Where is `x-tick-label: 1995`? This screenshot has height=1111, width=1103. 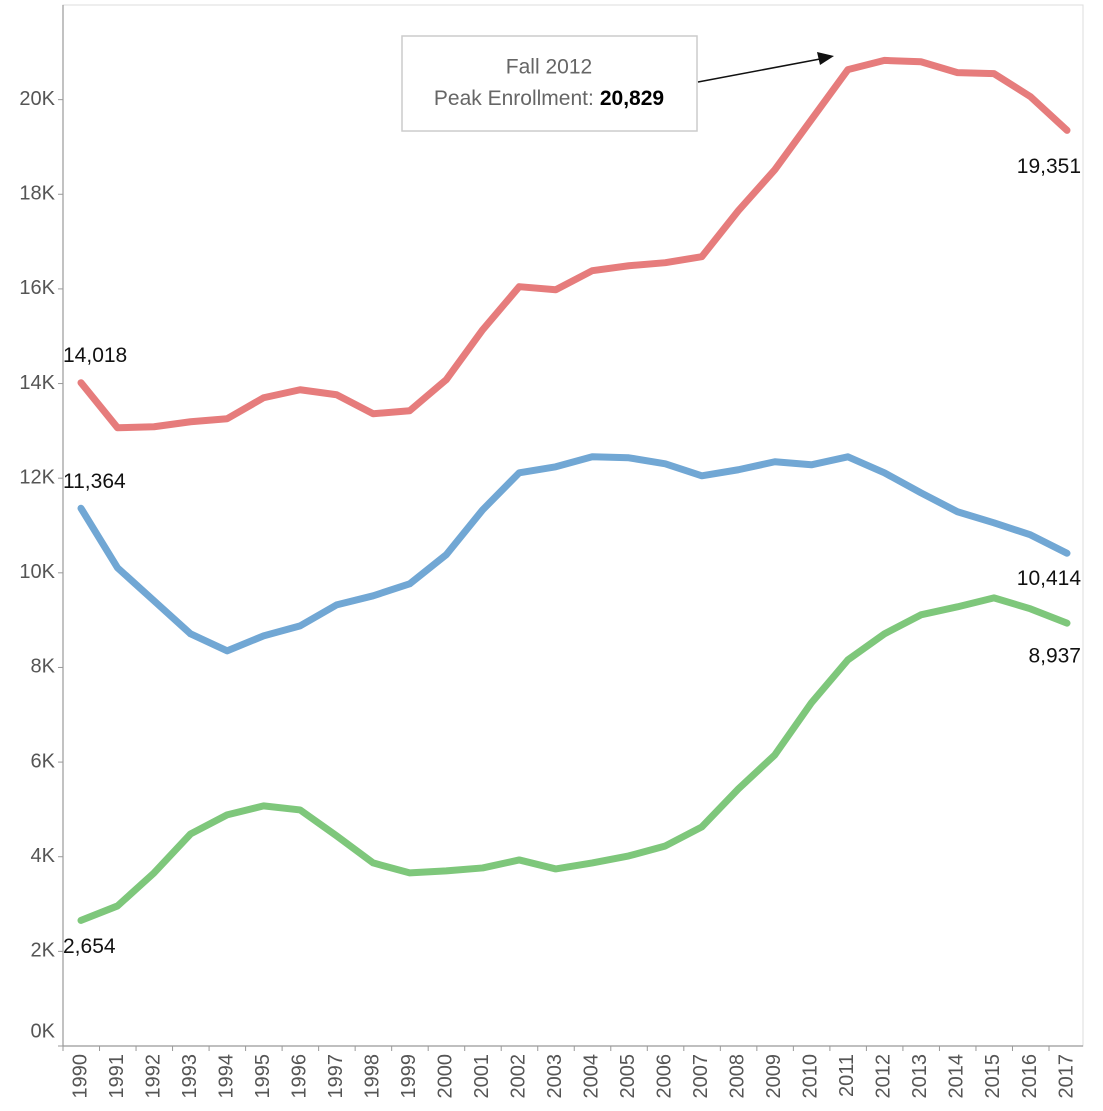
x-tick-label: 1995 is located at coordinates (263, 1076).